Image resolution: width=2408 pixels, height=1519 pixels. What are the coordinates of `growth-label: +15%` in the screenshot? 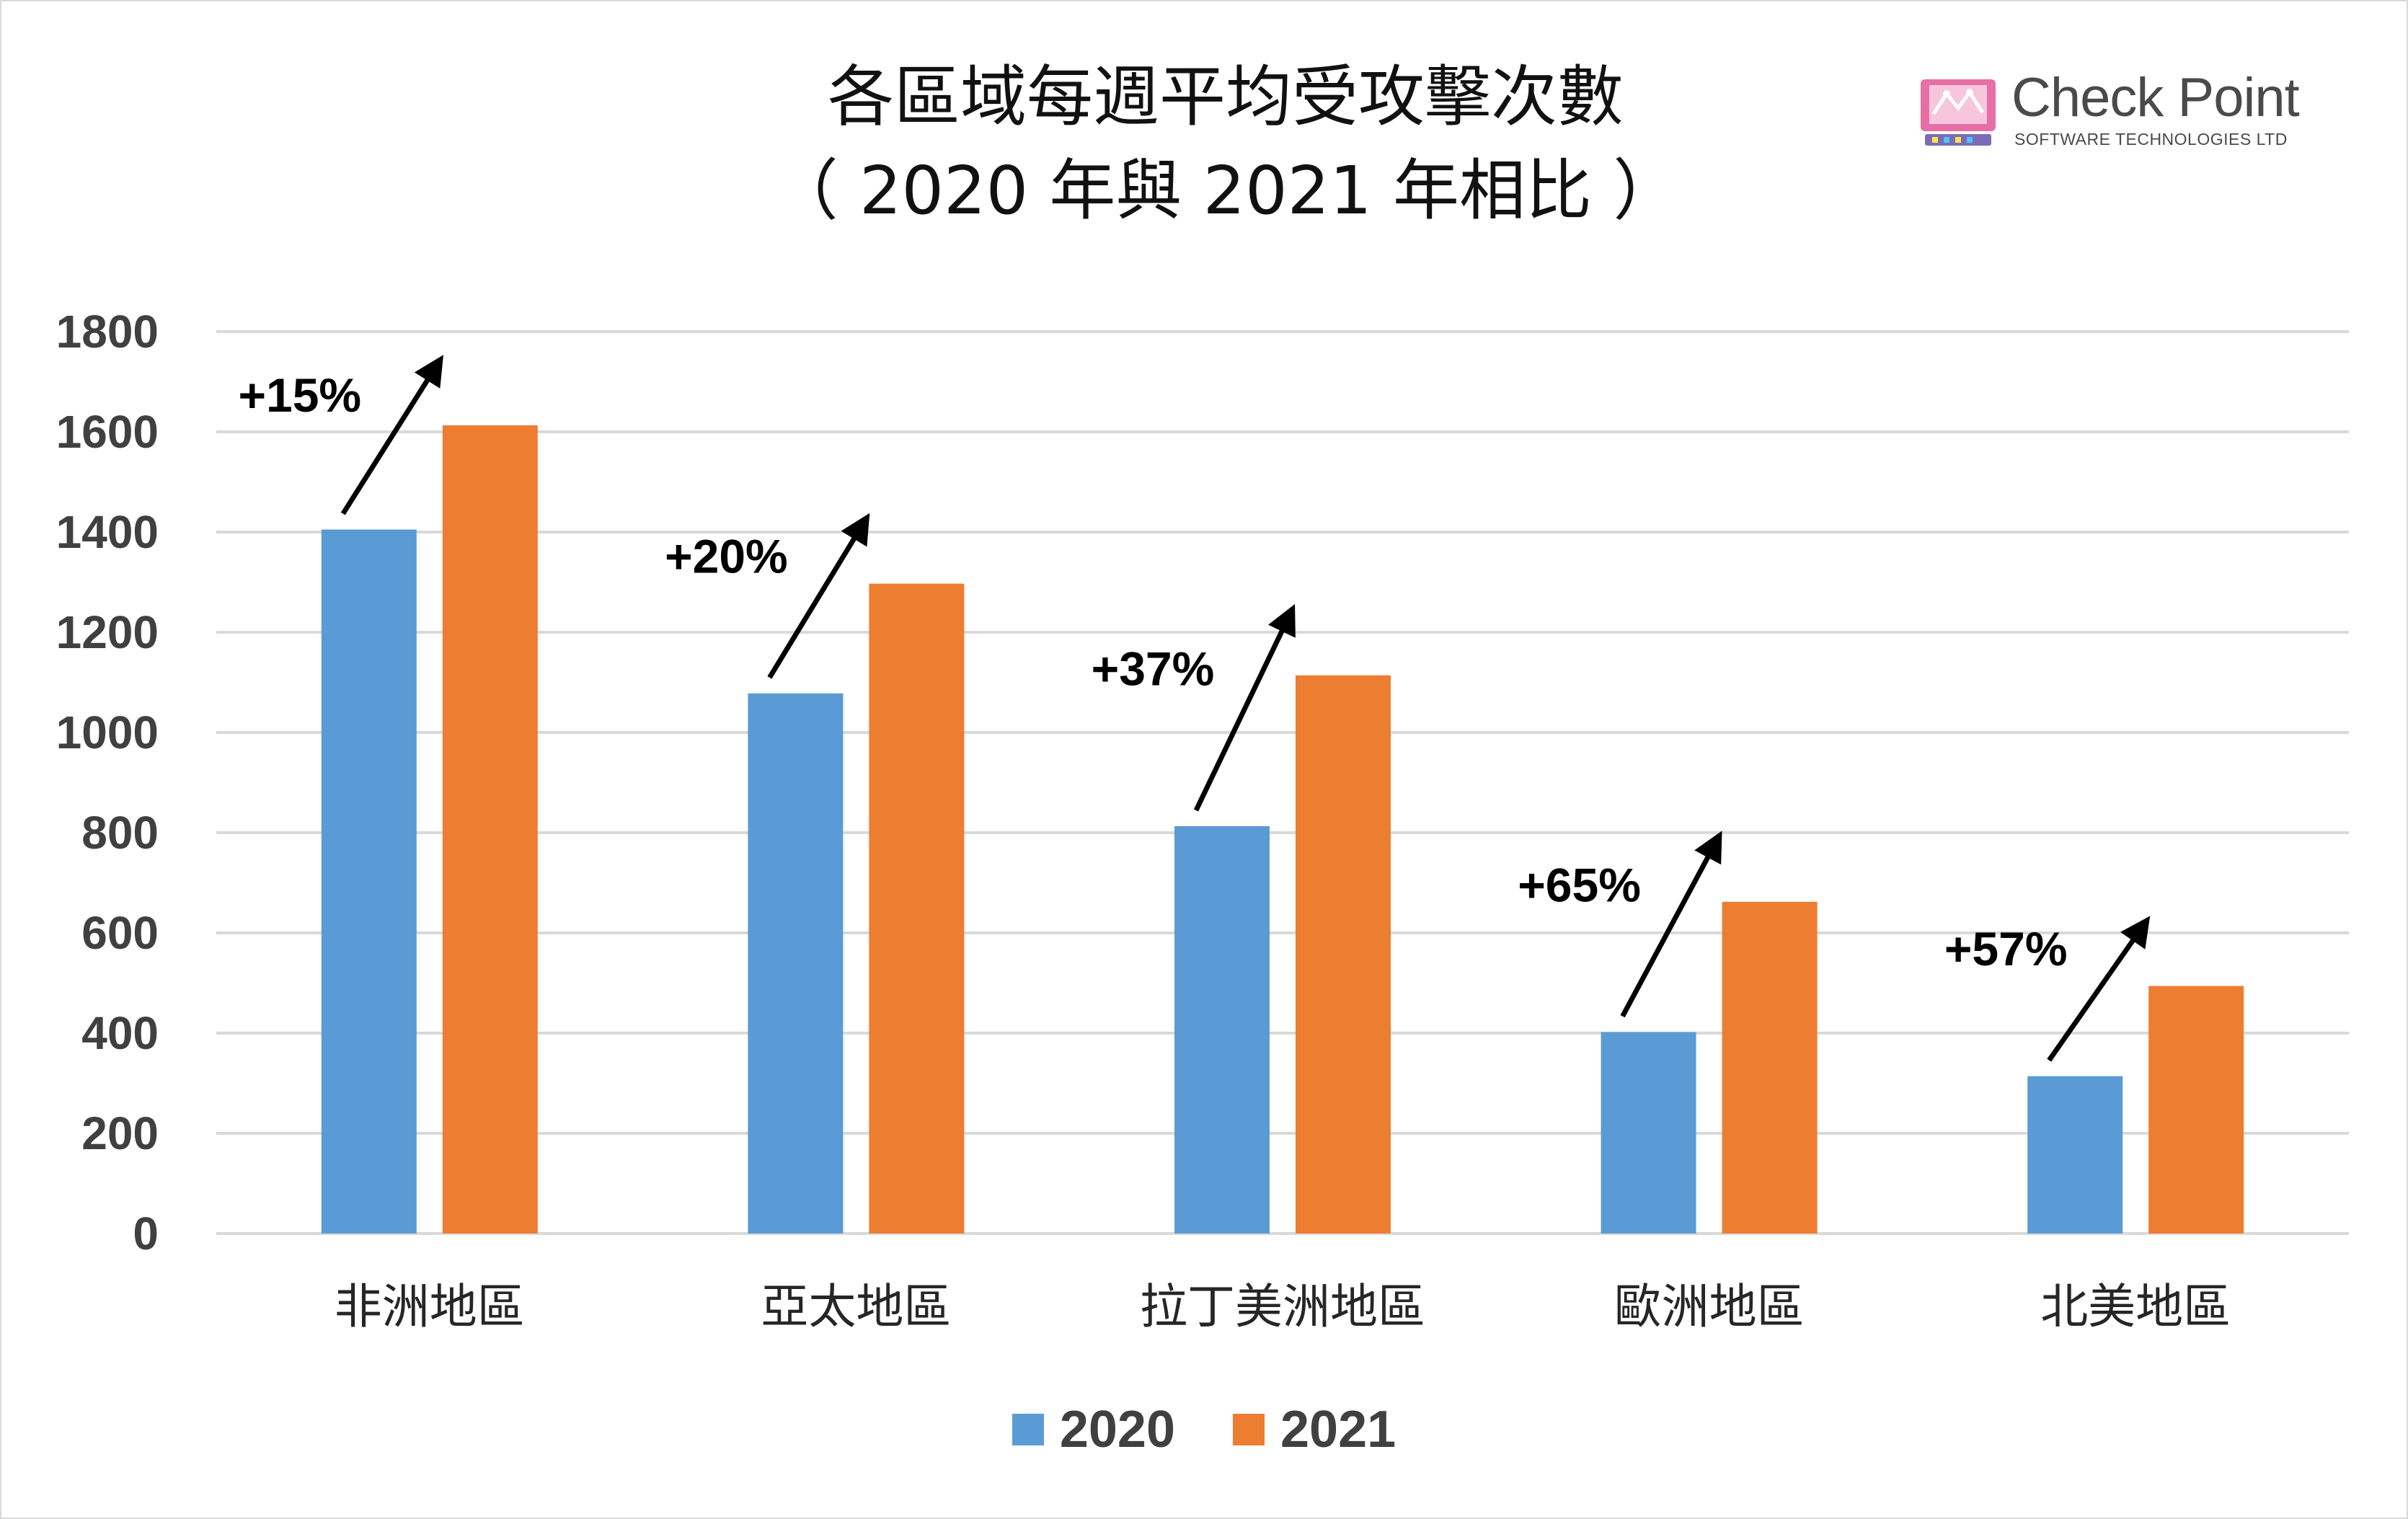 It's located at (299, 395).